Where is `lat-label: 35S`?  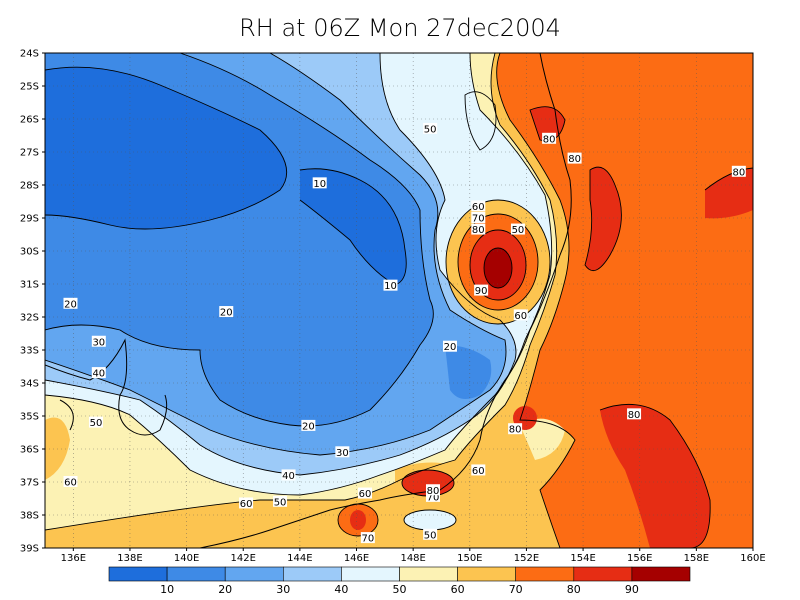 lat-label: 35S is located at coordinates (29, 417).